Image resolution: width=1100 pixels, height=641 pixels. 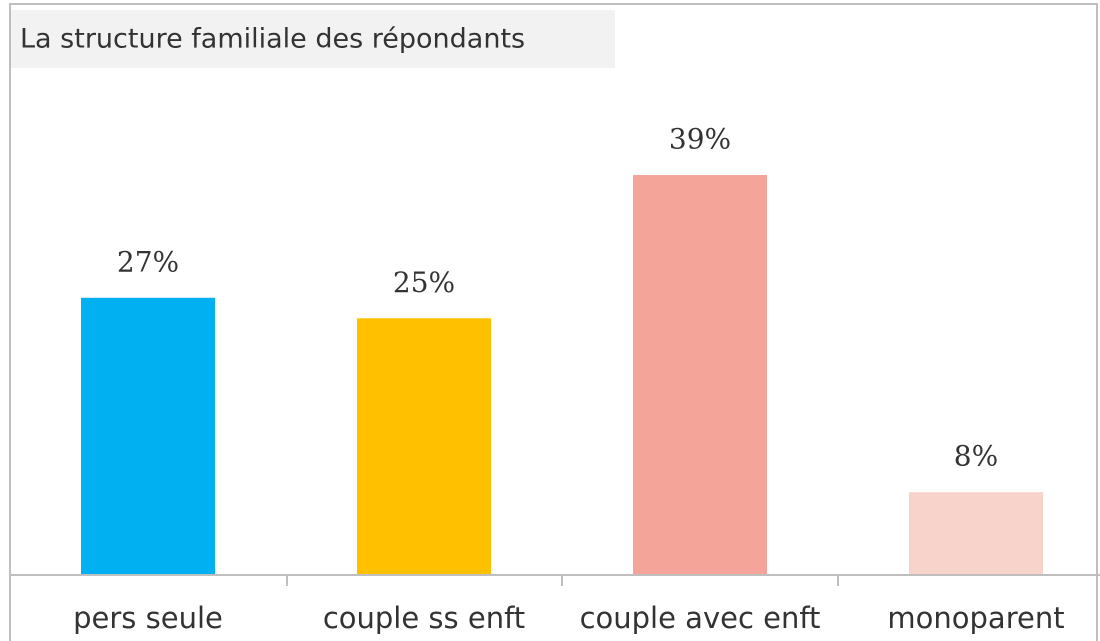 What do you see at coordinates (148, 618) in the screenshot?
I see `x-tick-label: pers seule` at bounding box center [148, 618].